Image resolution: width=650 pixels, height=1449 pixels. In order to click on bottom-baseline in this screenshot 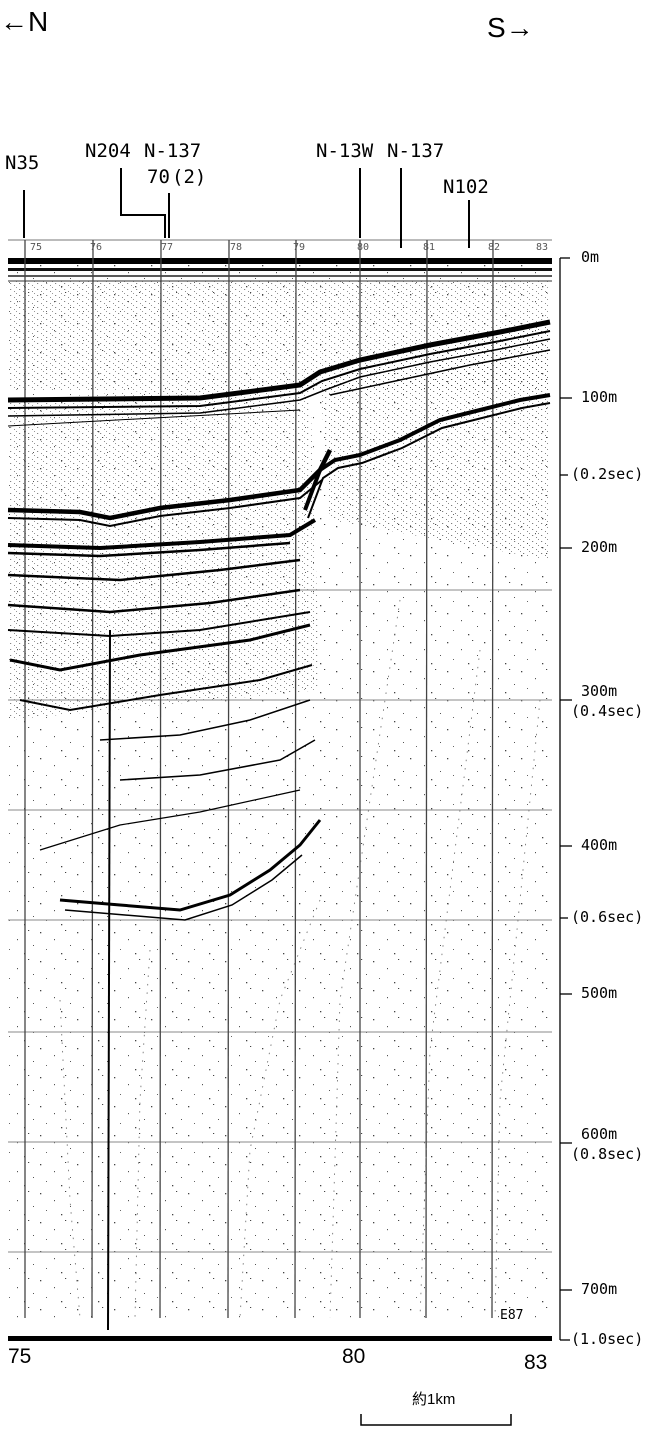, I will do `click(280, 1338)`.